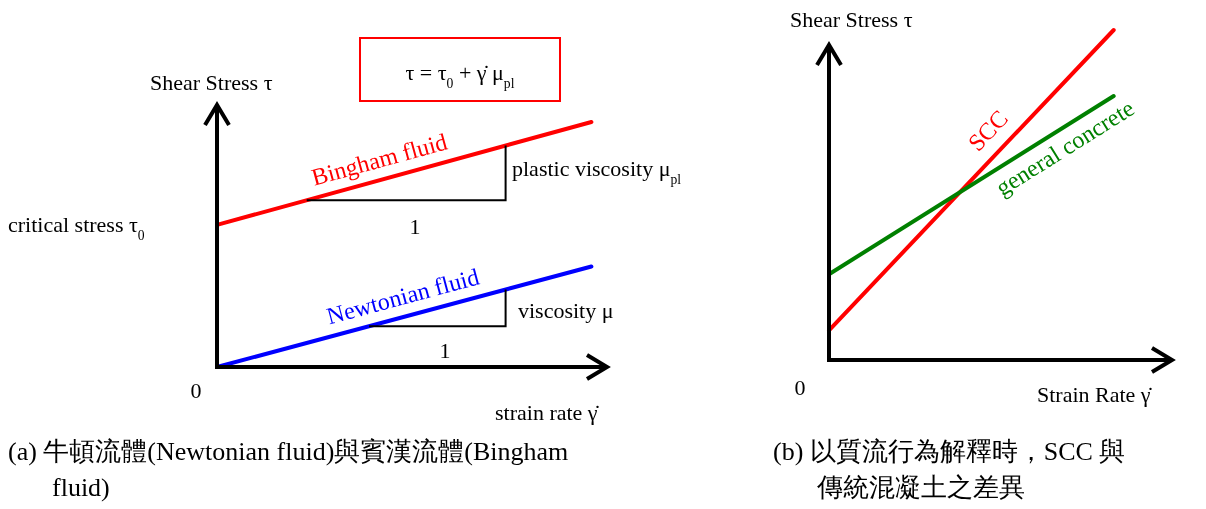  I want to click on text: (b) 以質流行為解釋時，SCC 與傳統混凝土之差異, so click(949, 469).